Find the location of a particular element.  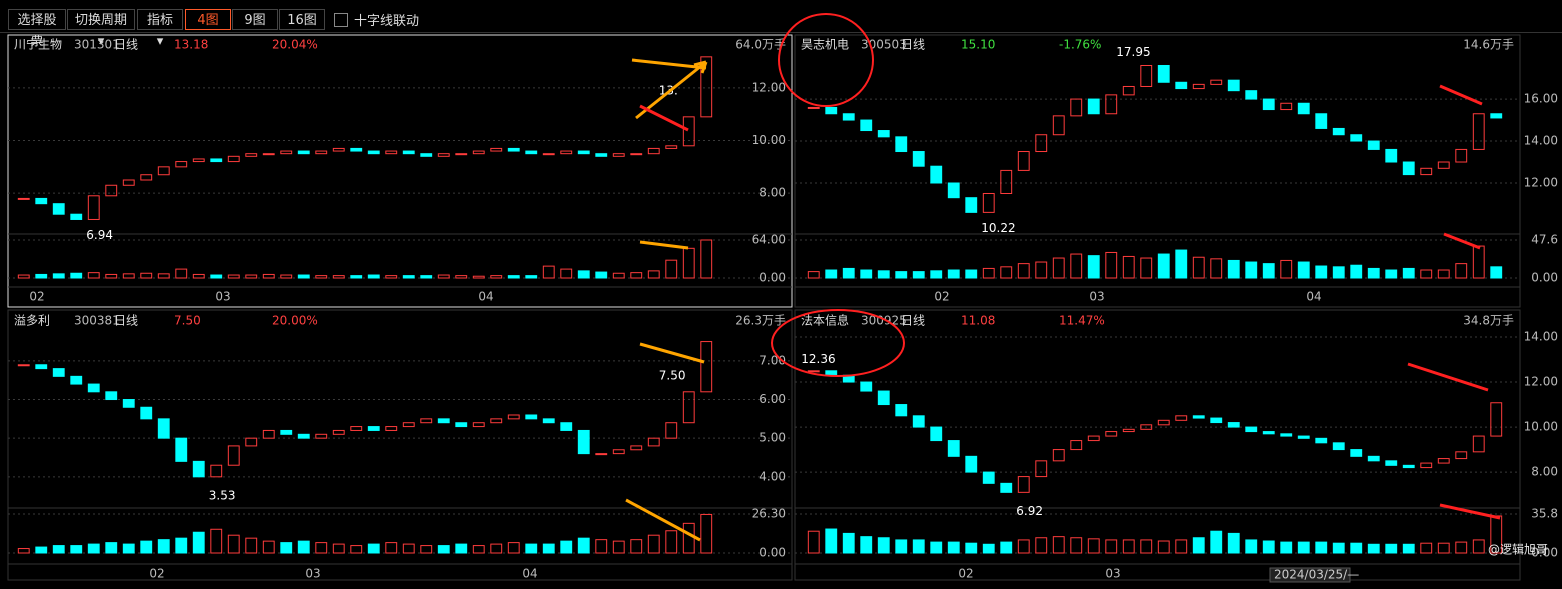

stock-code: 300925 is located at coordinates (884, 321).